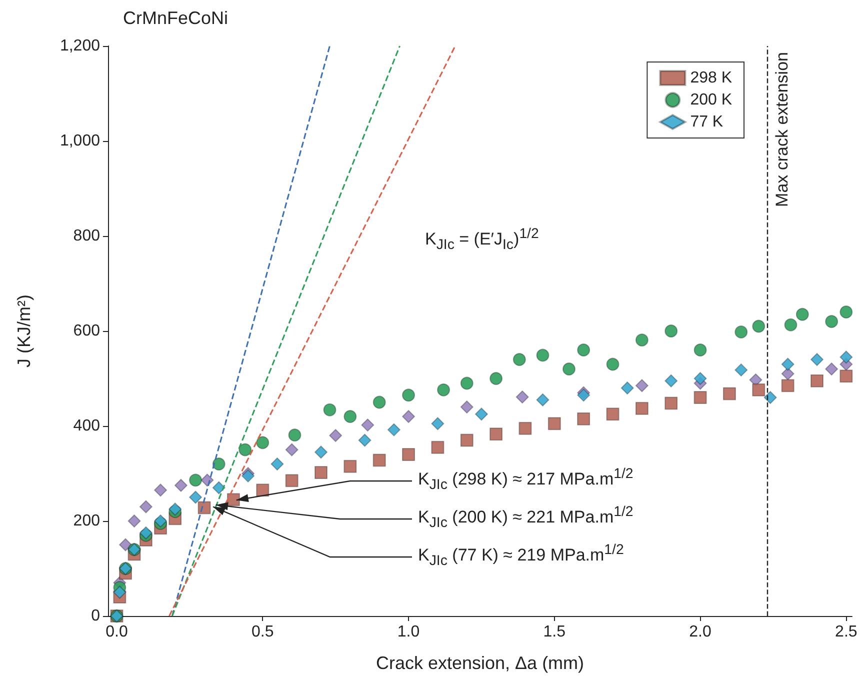  What do you see at coordinates (554, 632) in the screenshot?
I see `x-tick-label: 1.5` at bounding box center [554, 632].